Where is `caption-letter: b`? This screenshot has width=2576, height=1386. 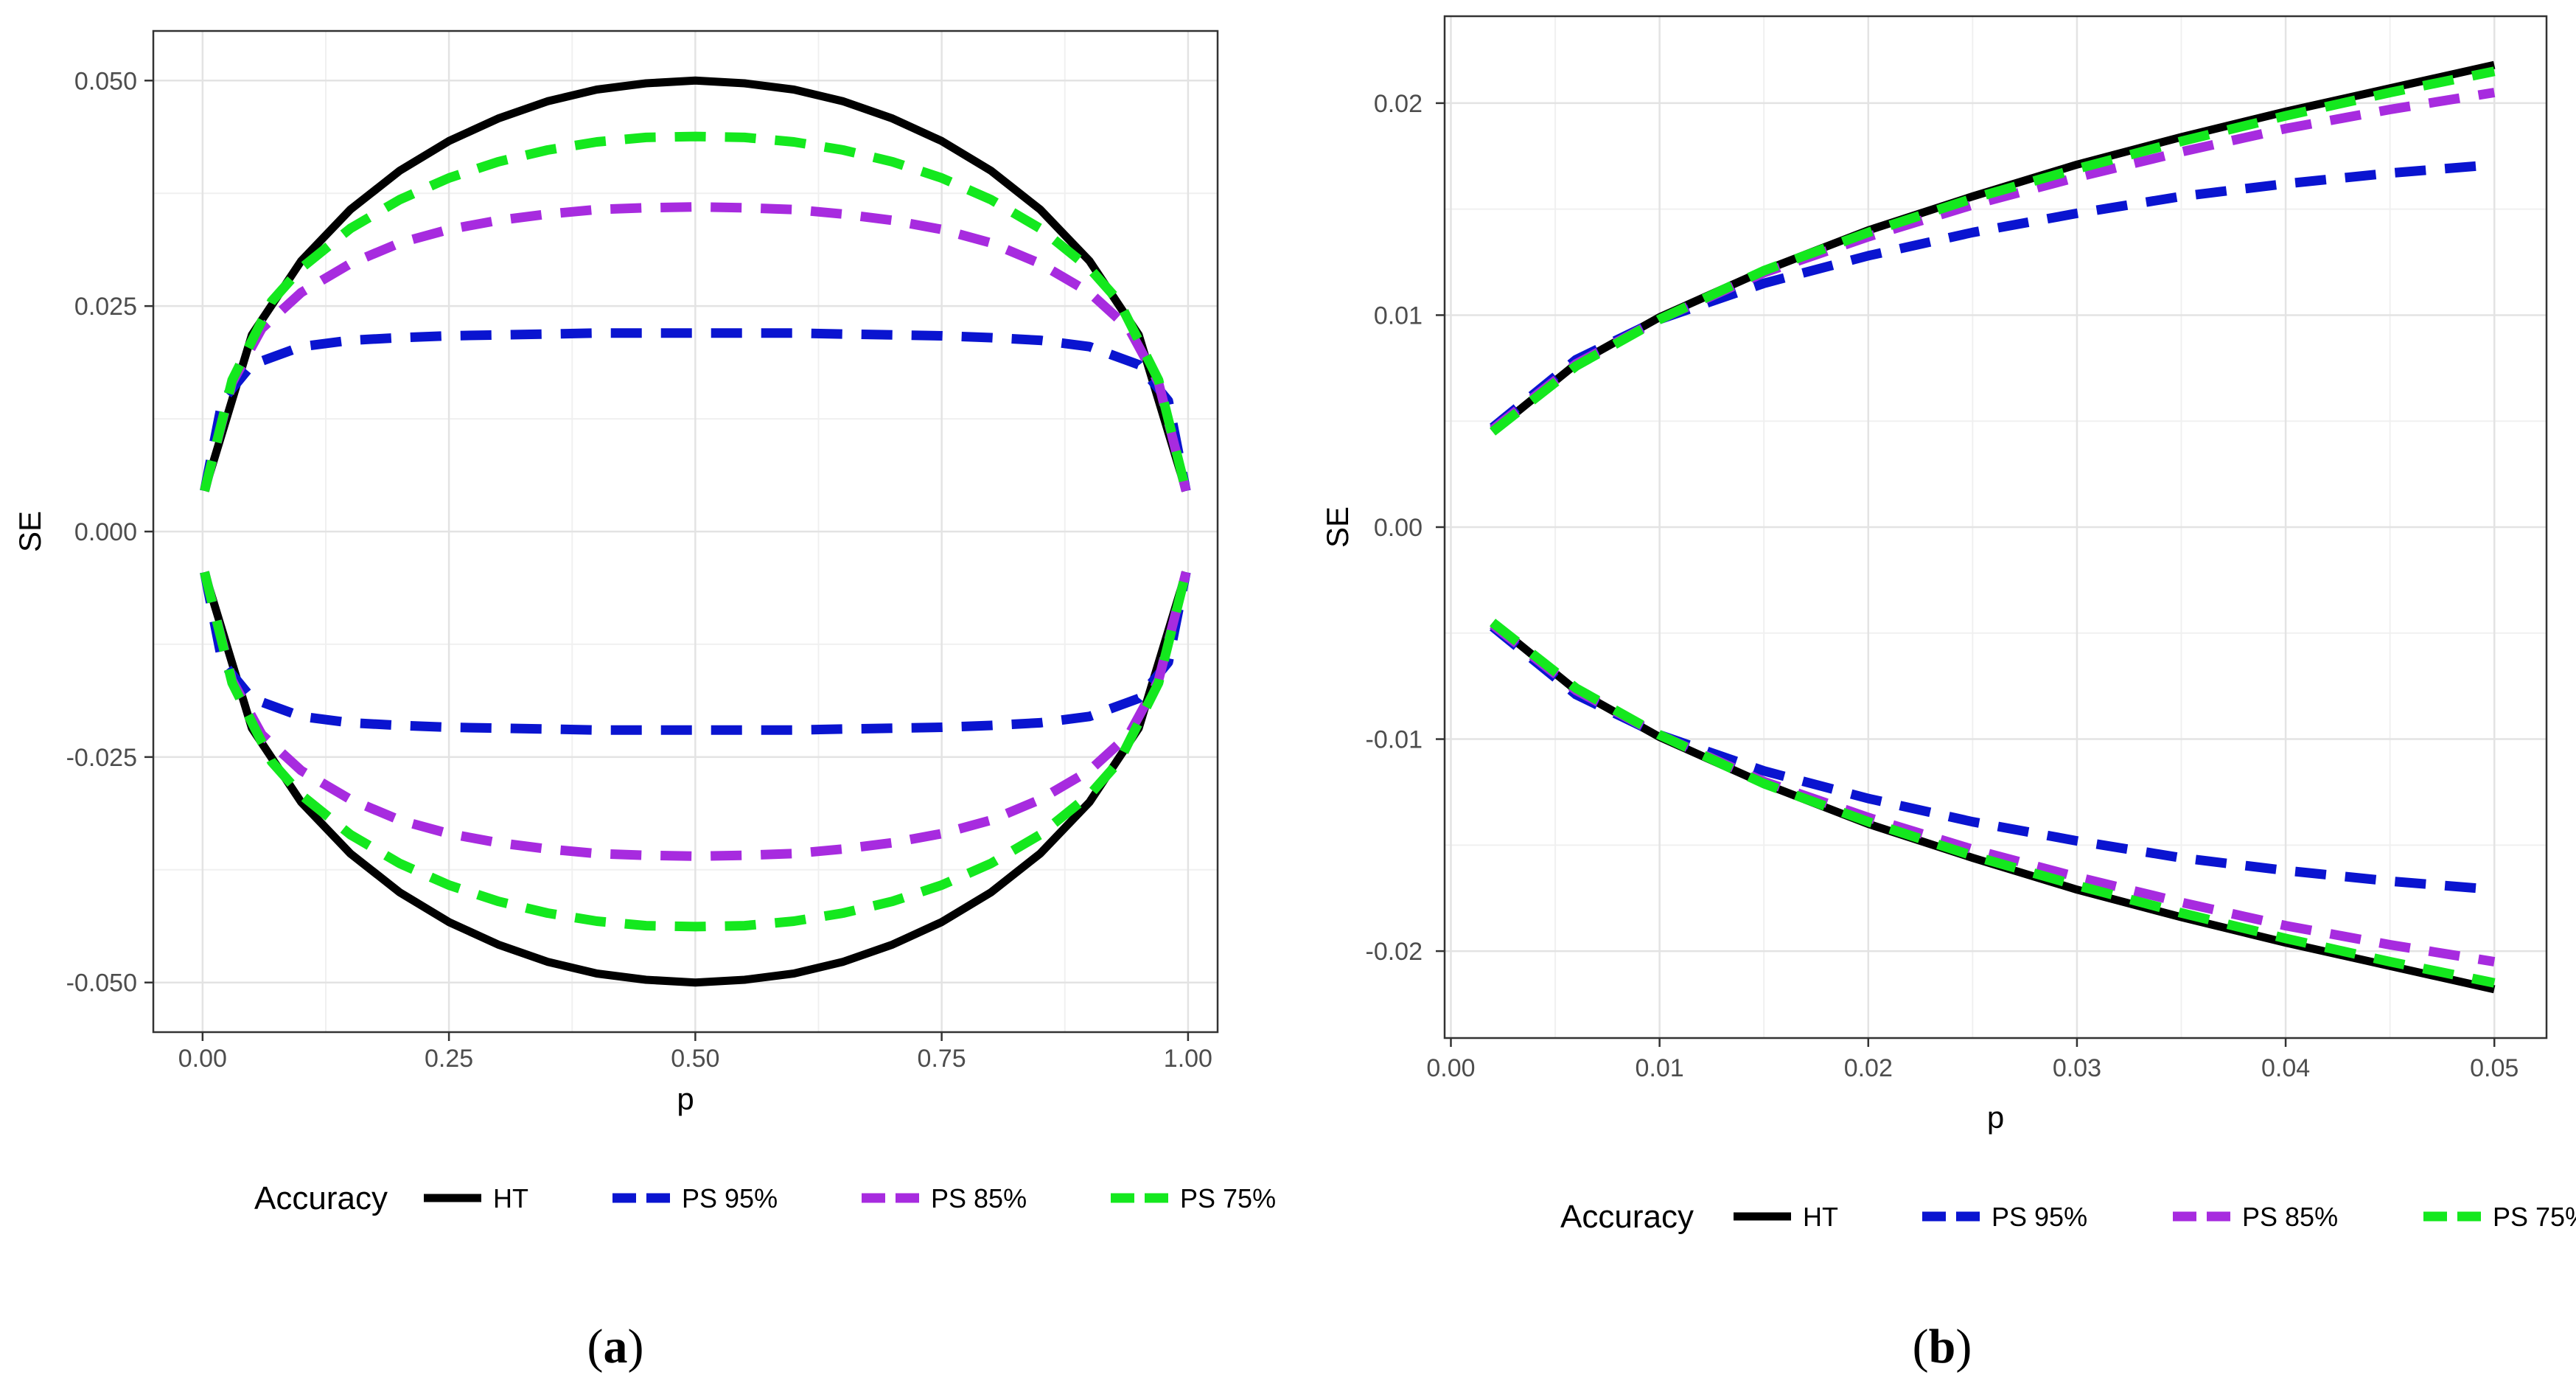 caption-letter: b is located at coordinates (1942, 1347).